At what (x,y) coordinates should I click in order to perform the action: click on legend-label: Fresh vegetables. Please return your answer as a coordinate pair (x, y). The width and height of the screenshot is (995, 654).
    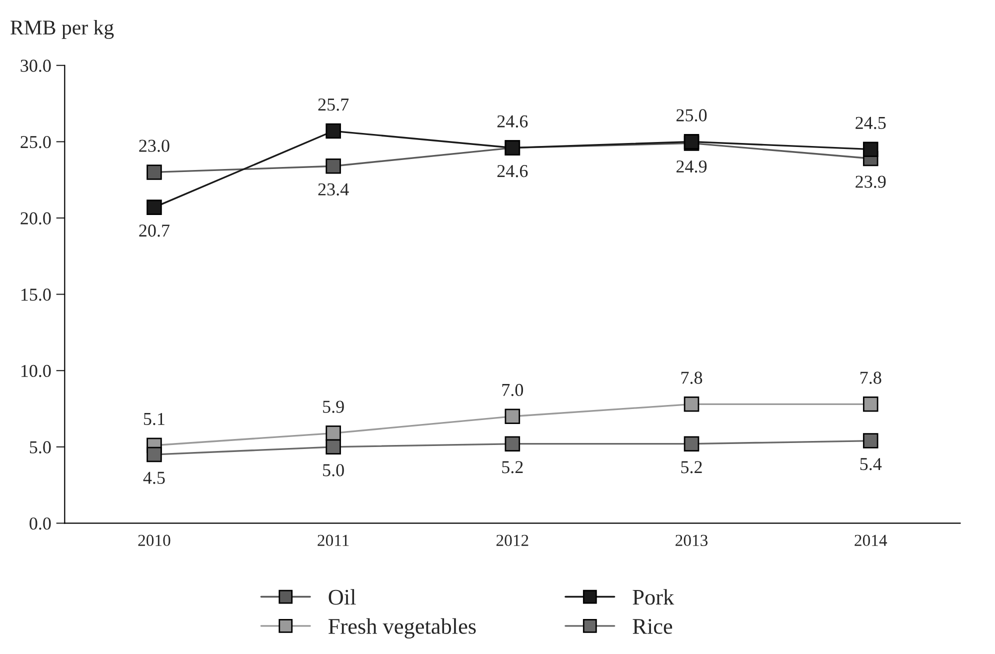
    Looking at the image, I should click on (402, 628).